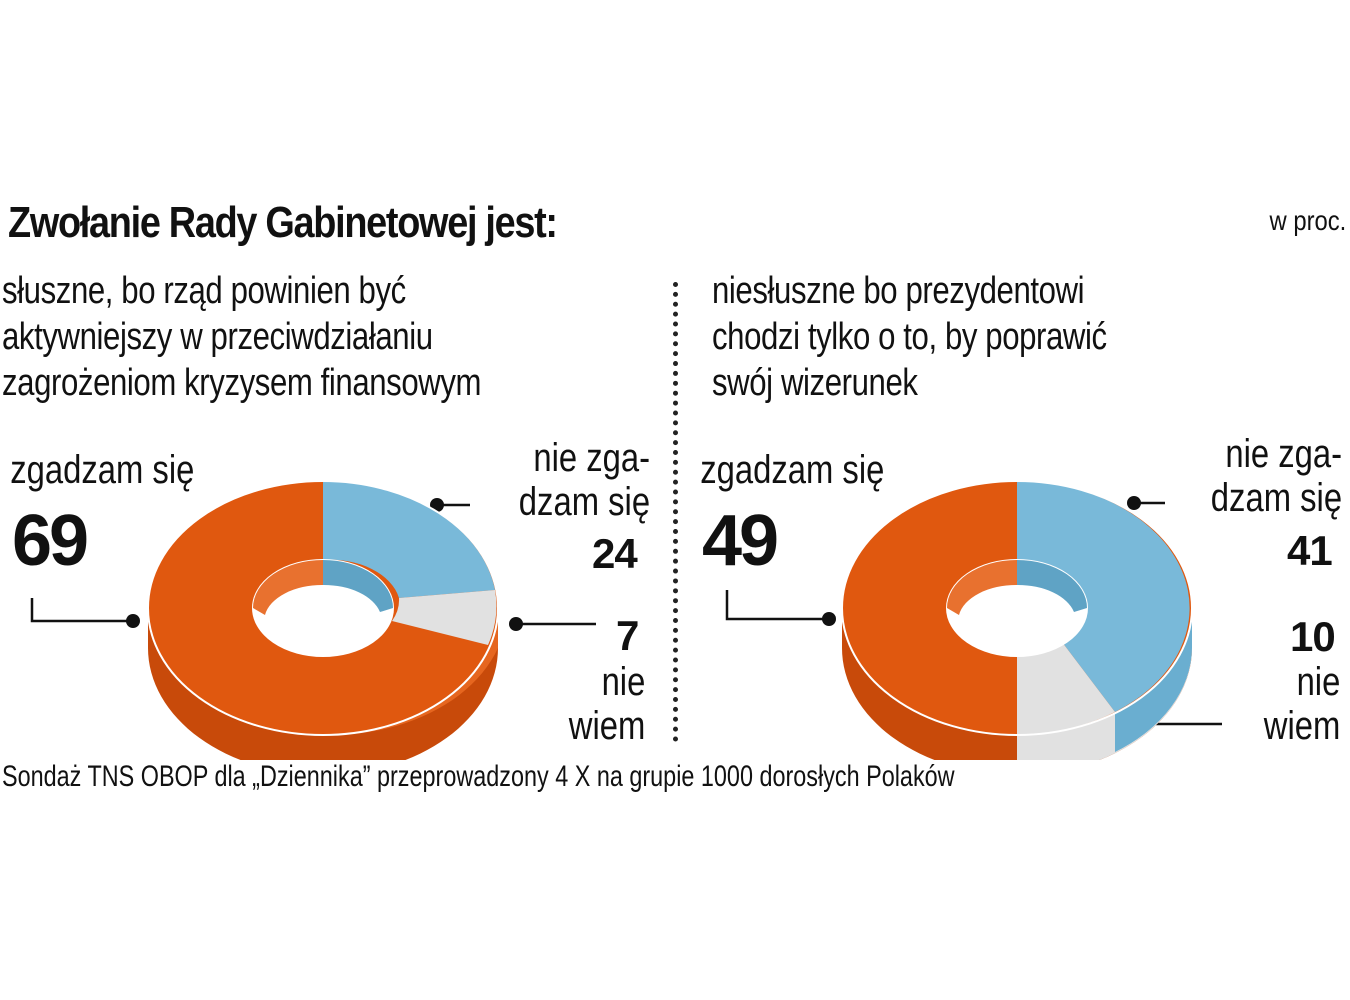  I want to click on left-disagree-label: nie zga- dzam się, so click(584, 480).